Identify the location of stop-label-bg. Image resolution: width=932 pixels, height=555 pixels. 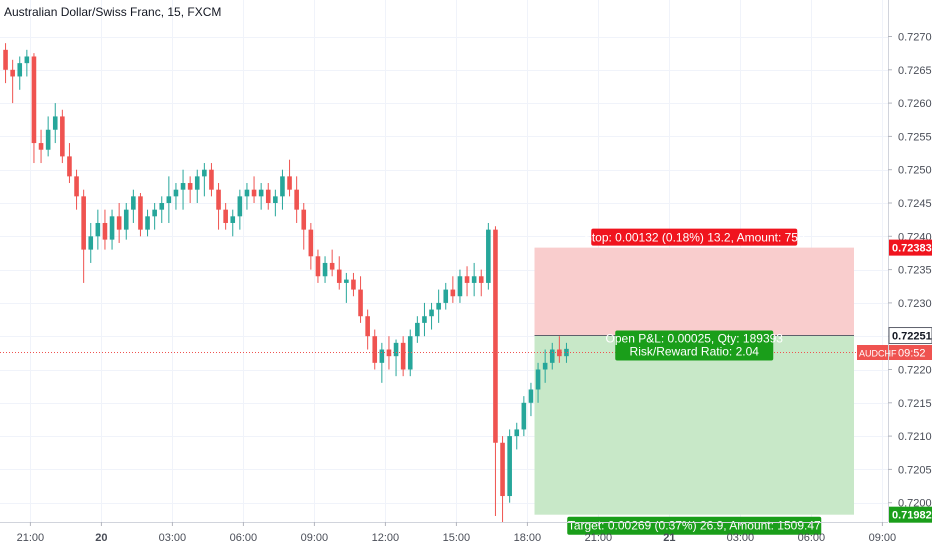
(694, 237).